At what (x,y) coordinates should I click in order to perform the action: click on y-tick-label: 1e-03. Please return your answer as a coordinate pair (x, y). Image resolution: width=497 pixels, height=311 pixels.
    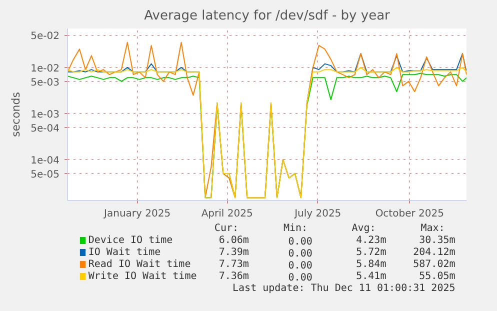
    Looking at the image, I should click on (45, 115).